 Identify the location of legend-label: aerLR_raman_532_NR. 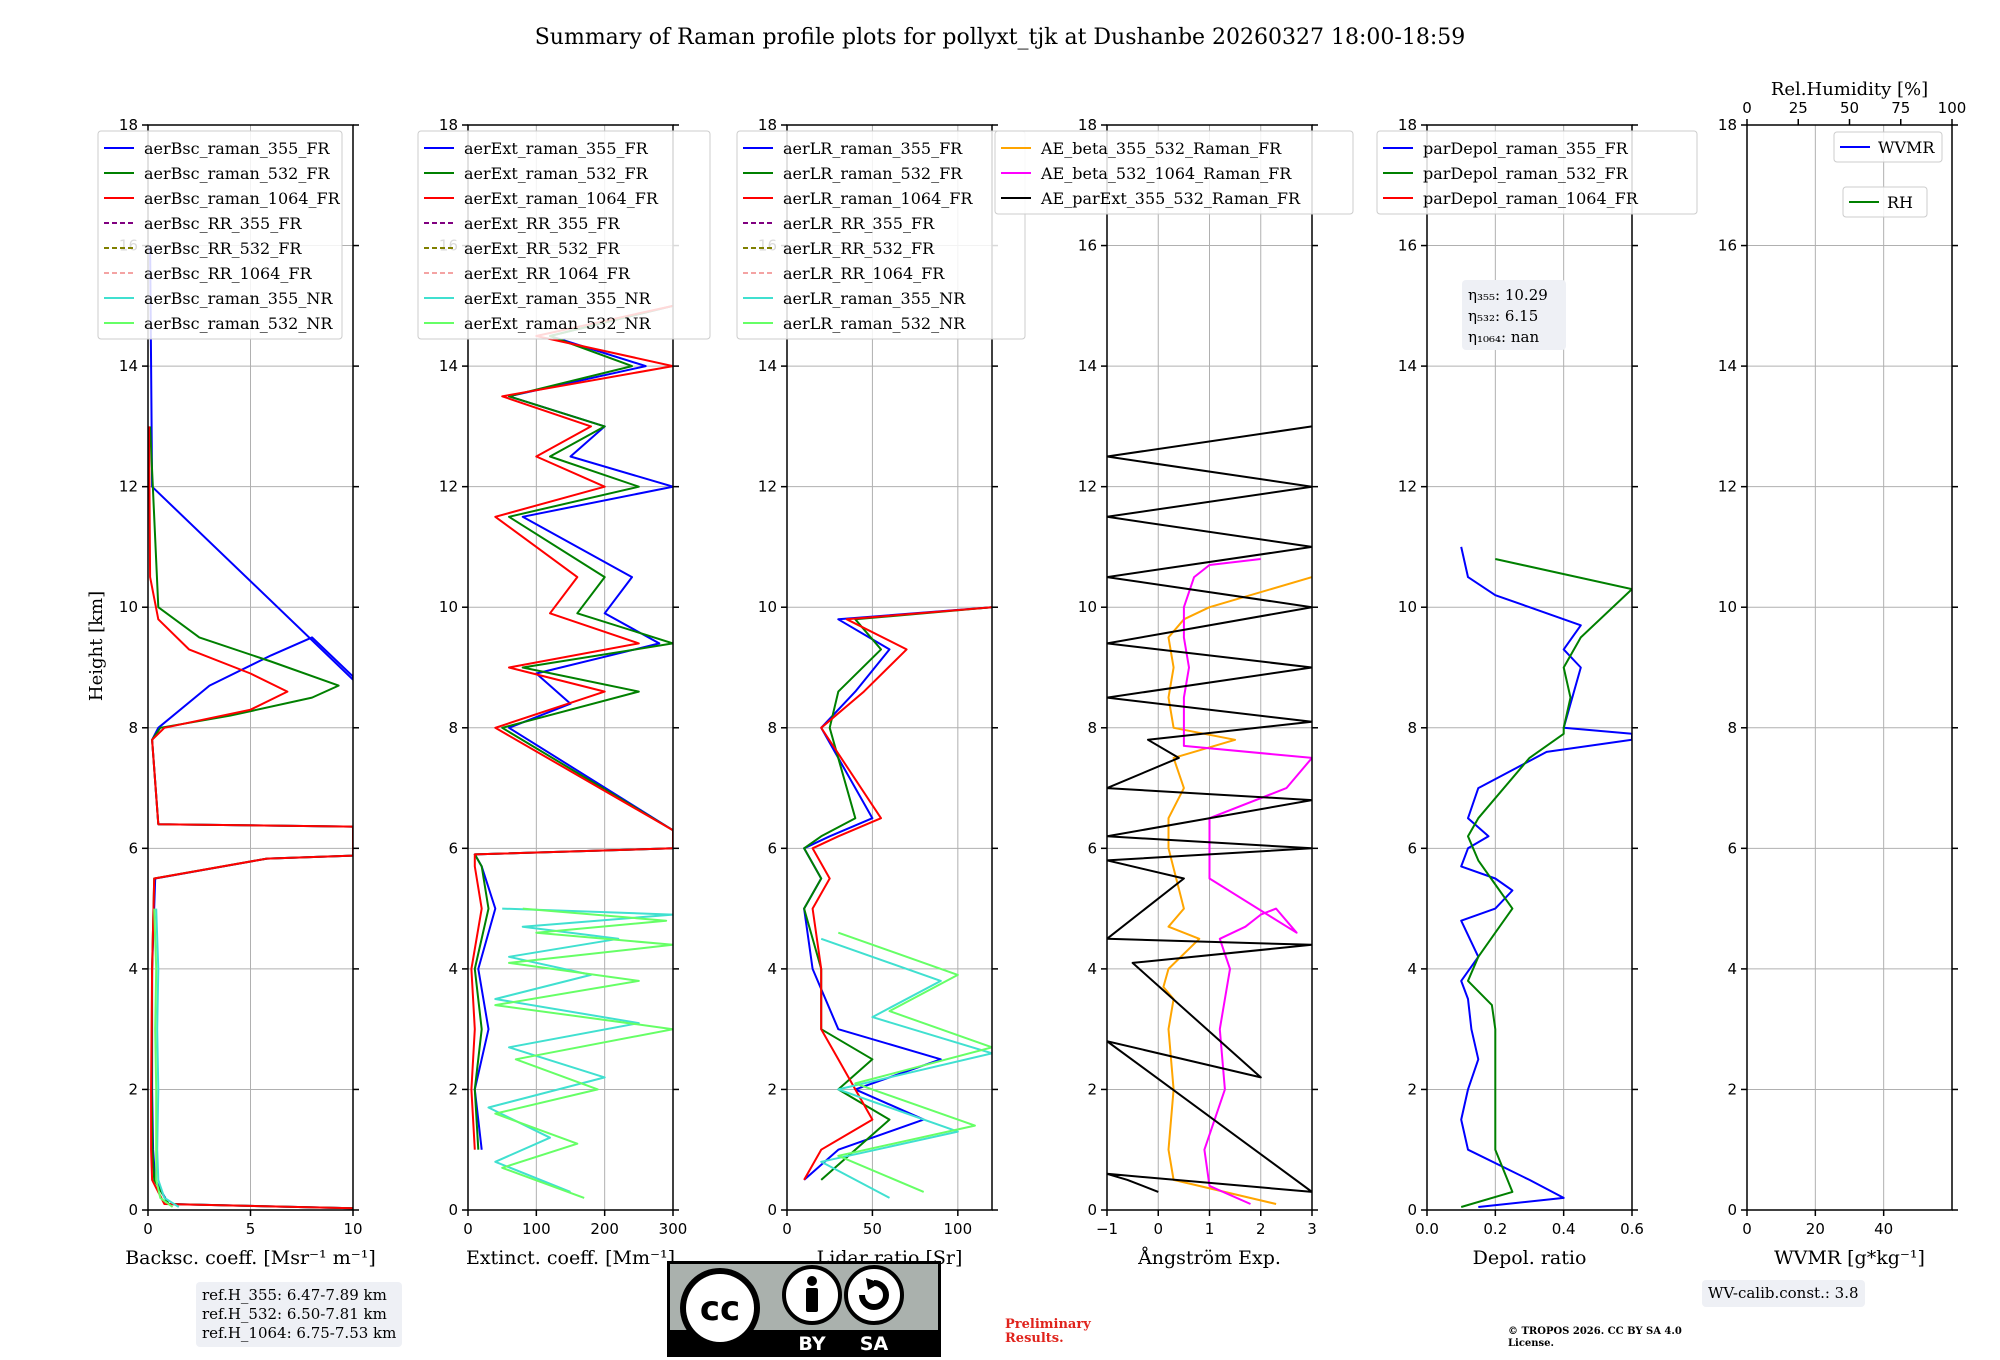
(874, 323).